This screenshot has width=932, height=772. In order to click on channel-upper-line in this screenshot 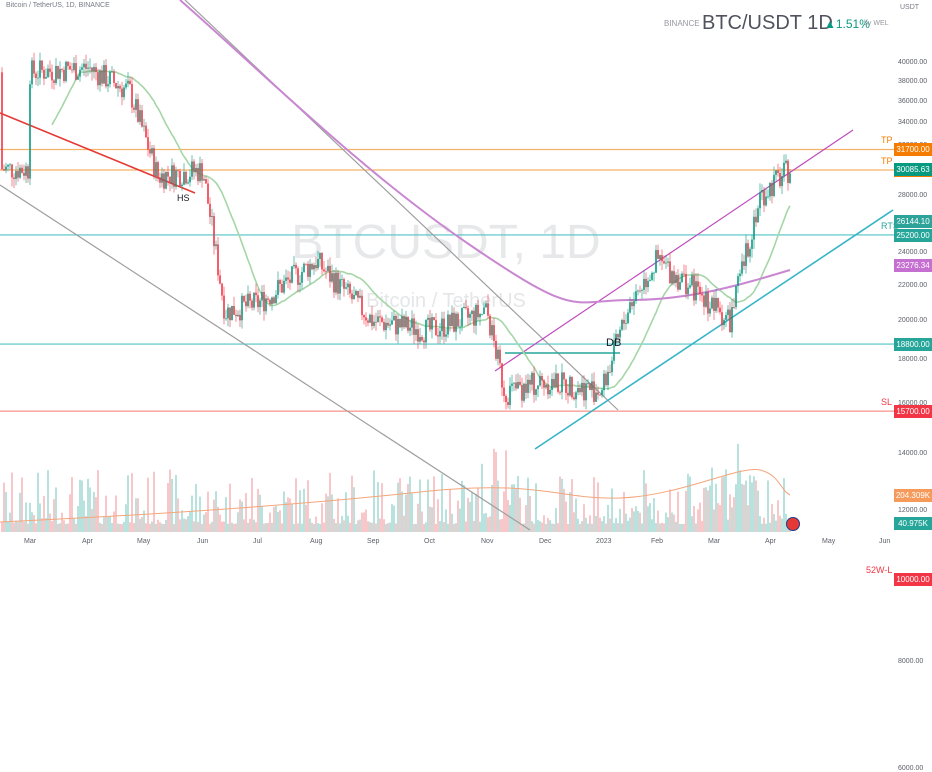, I will do `click(674, 250)`.